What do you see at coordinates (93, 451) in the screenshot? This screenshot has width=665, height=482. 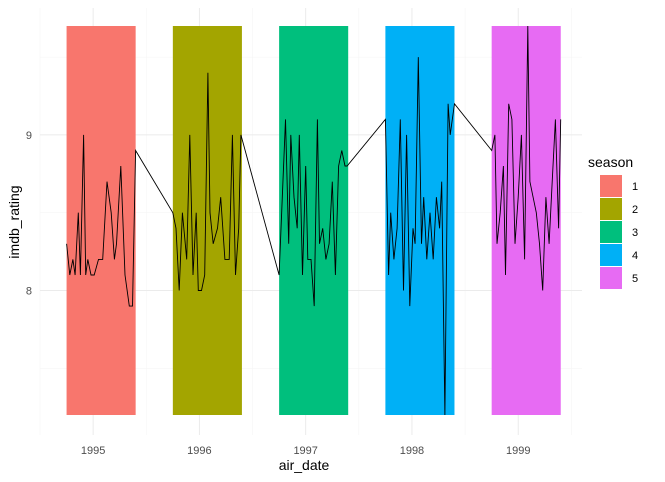 I see `x-tick-label-1995: 1995` at bounding box center [93, 451].